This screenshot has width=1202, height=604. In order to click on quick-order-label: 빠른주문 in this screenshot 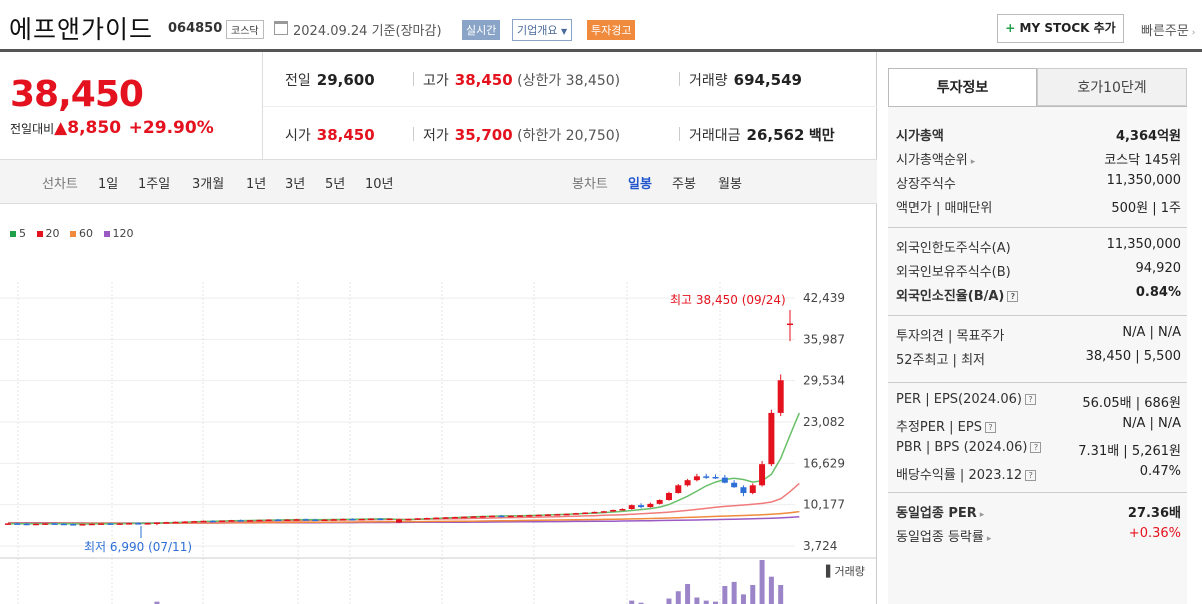, I will do `click(1165, 31)`.